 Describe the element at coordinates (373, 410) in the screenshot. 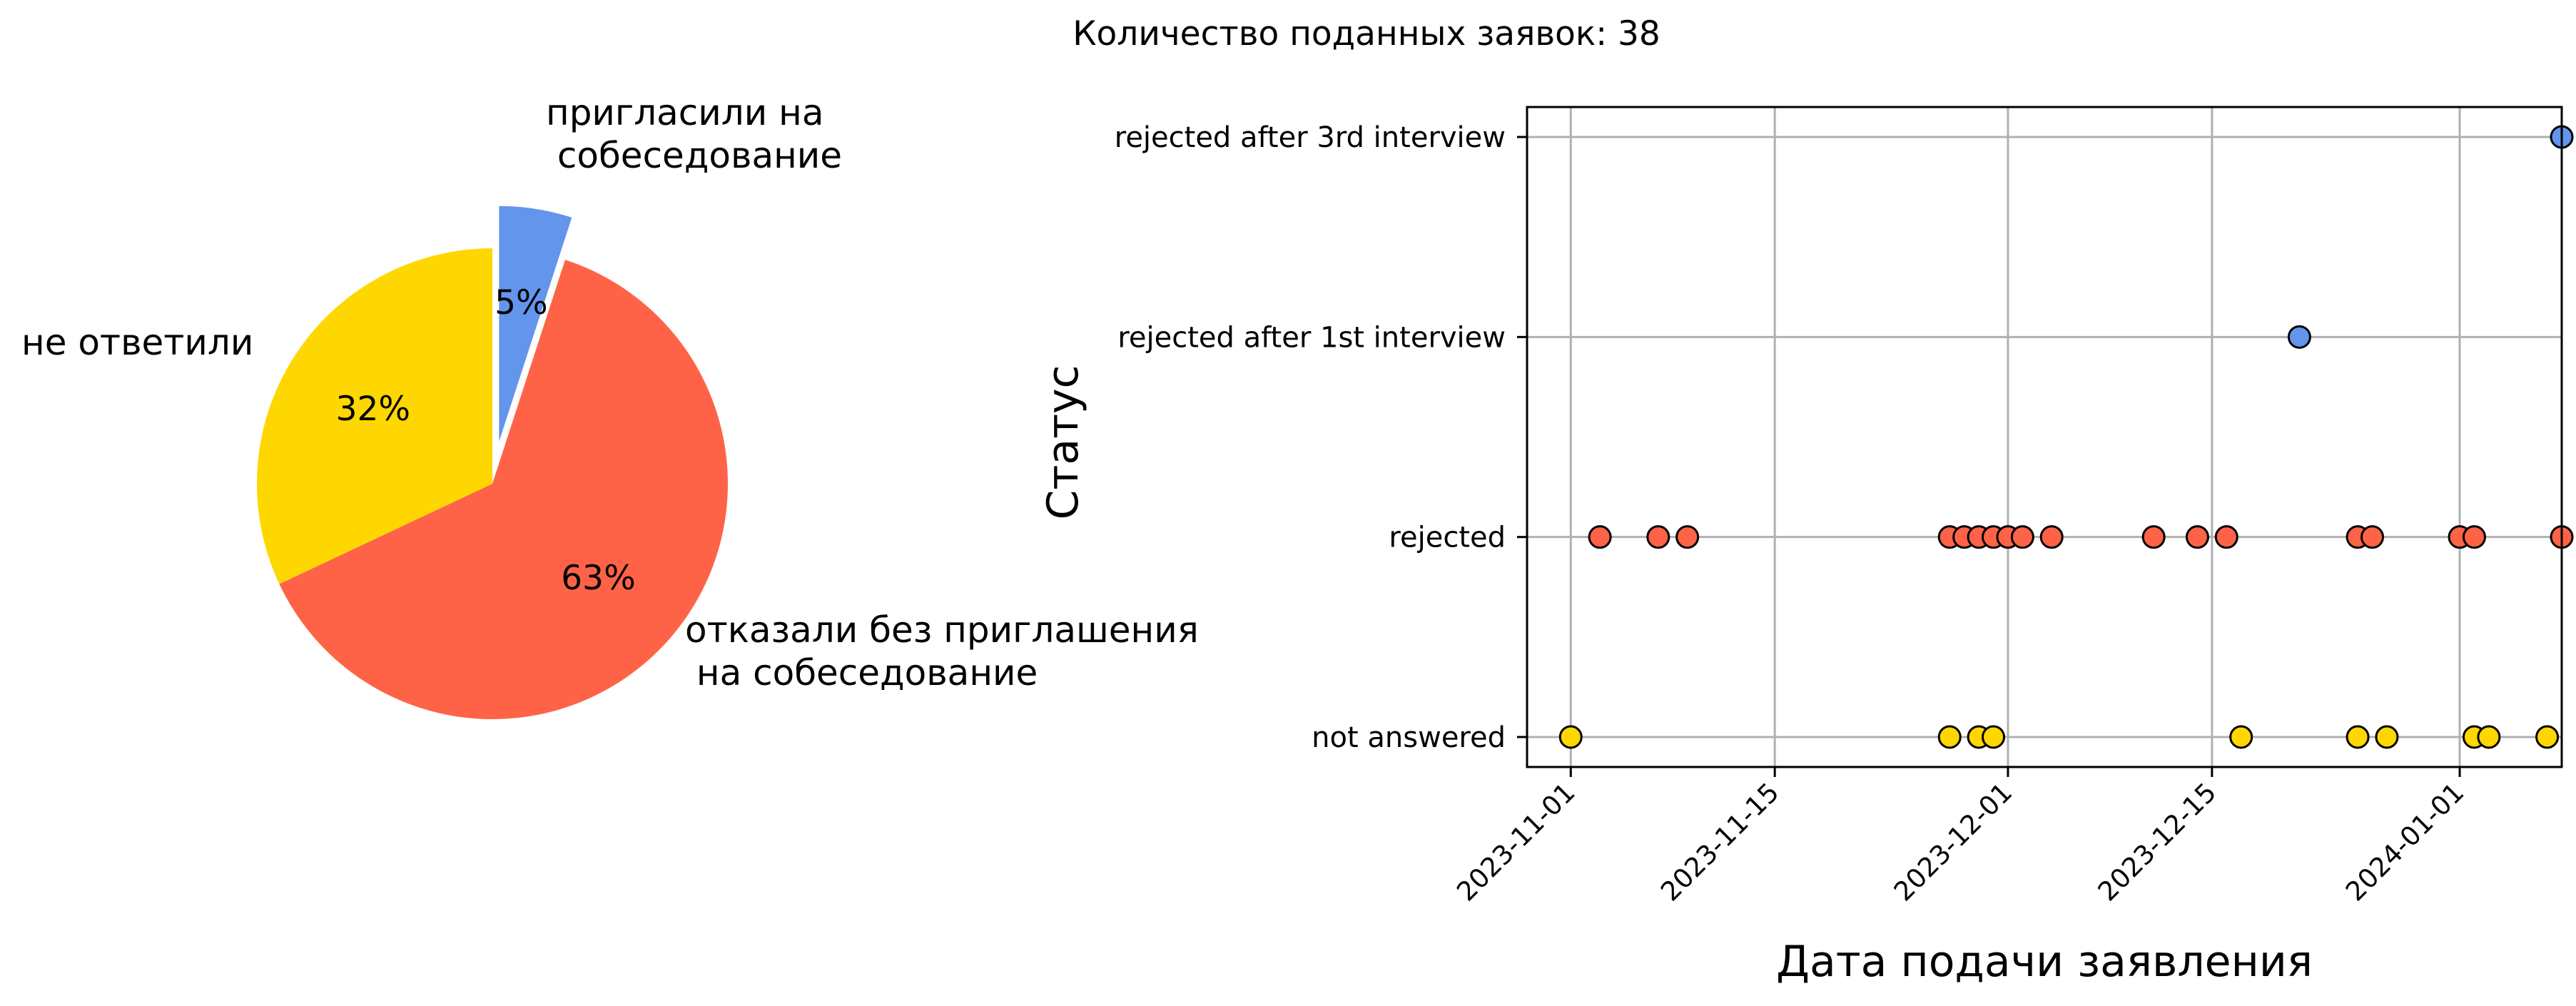

I see `pie-percent-label: 32%` at that location.